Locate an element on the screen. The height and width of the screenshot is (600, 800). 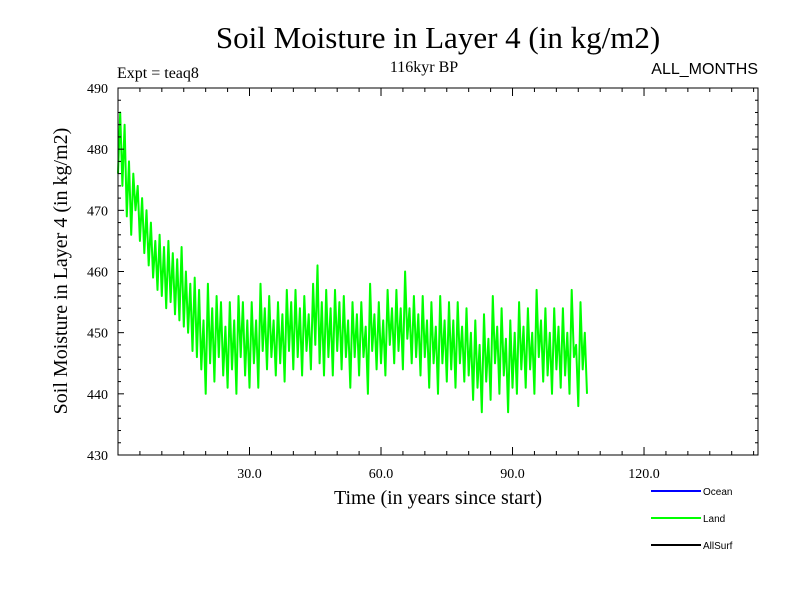
experiment-label: Expt = teaq8 is located at coordinates (158, 73).